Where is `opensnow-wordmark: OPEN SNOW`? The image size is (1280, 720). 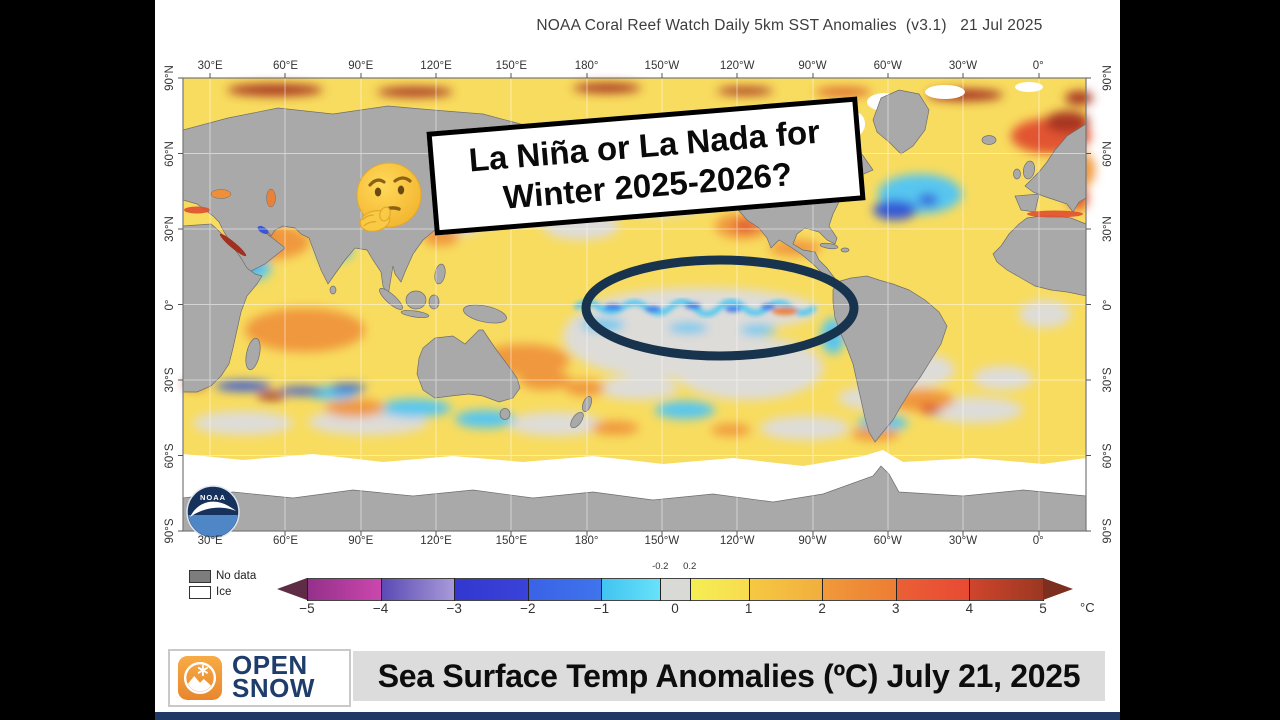
opensnow-wordmark: OPEN SNOW is located at coordinates (273, 675).